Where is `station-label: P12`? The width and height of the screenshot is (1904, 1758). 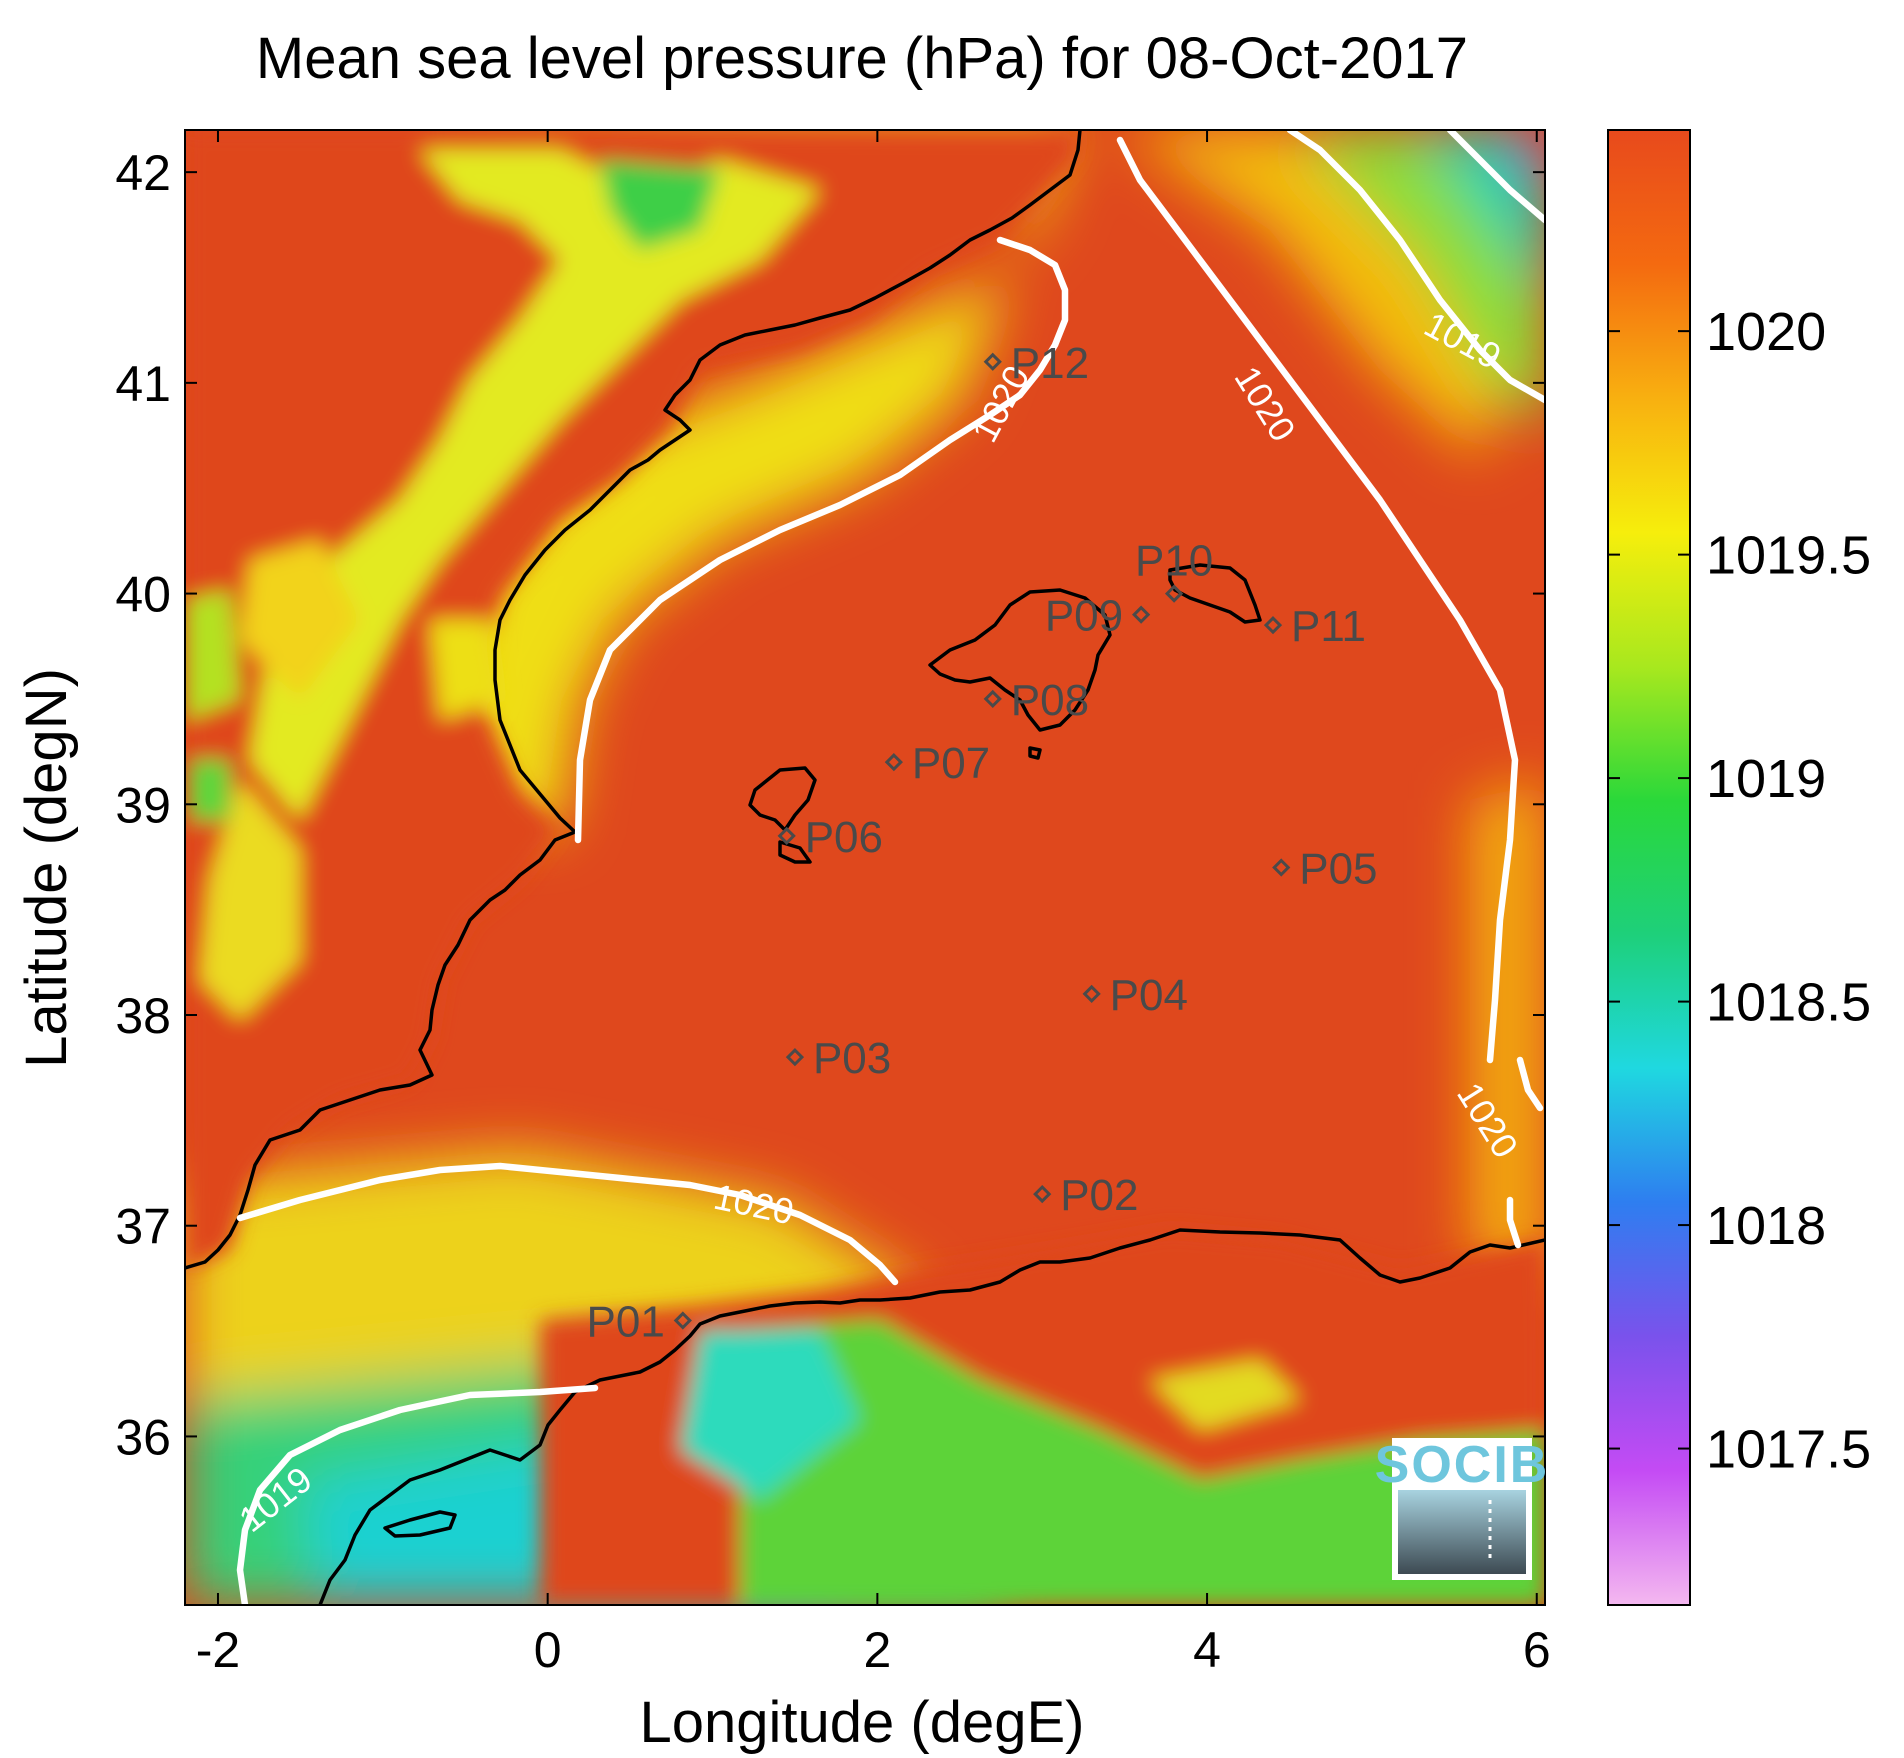
station-label: P12 is located at coordinates (1050, 363).